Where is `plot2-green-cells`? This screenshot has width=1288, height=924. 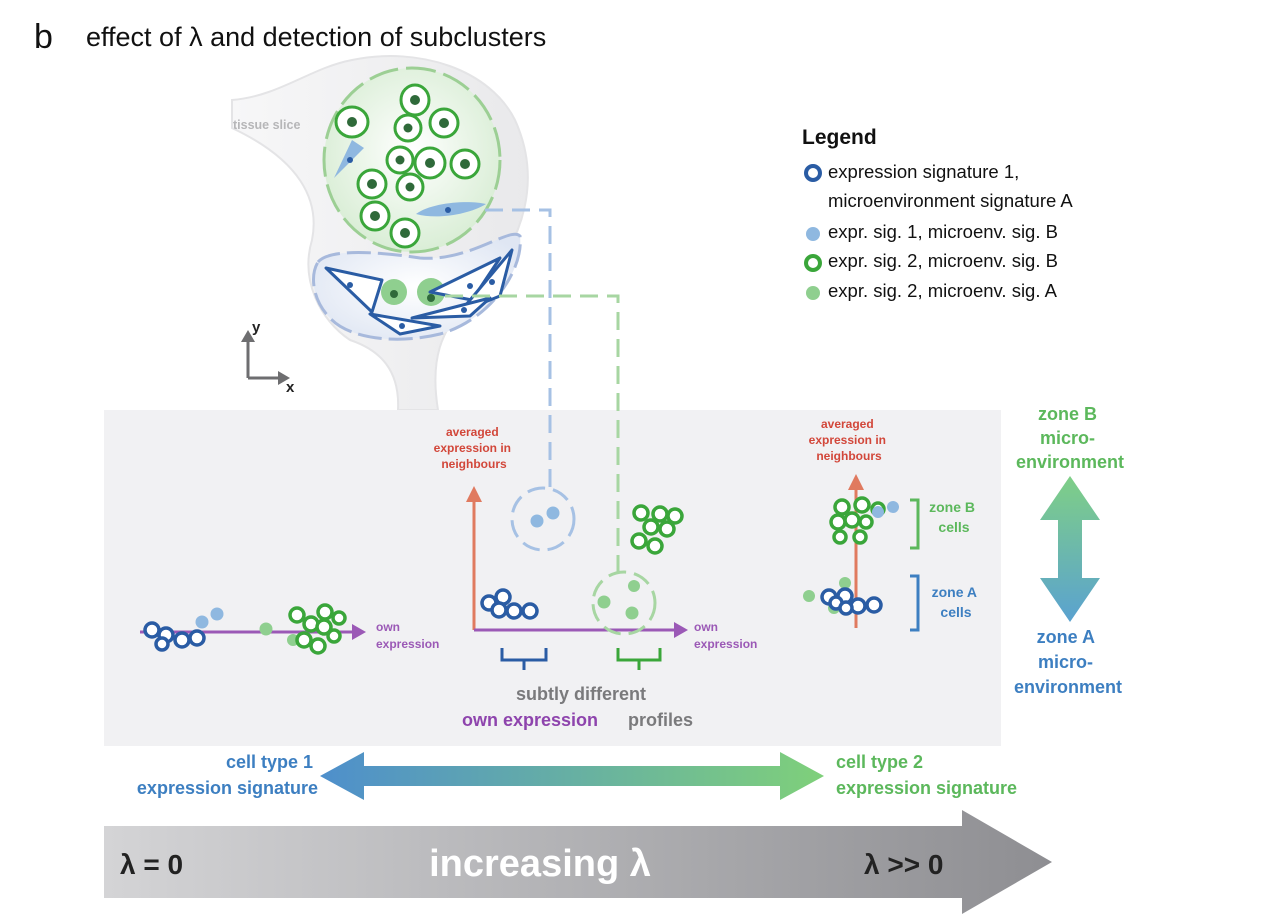
plot2-green-cells is located at coordinates (657, 529).